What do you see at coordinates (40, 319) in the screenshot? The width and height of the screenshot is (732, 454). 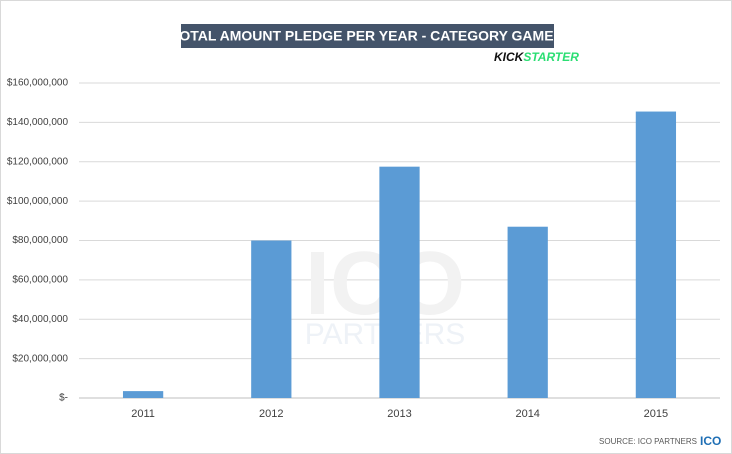 I see `y-tick-label: $40,000,000` at bounding box center [40, 319].